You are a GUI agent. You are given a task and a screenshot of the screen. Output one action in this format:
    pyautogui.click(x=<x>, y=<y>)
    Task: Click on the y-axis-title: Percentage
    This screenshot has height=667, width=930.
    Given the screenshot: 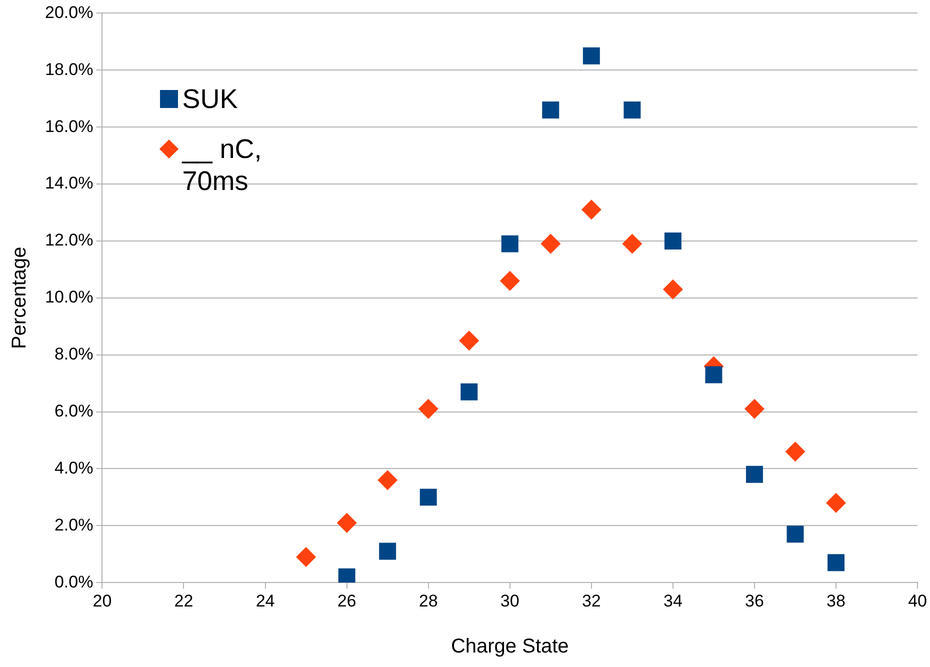 What is the action you would take?
    pyautogui.click(x=19, y=298)
    